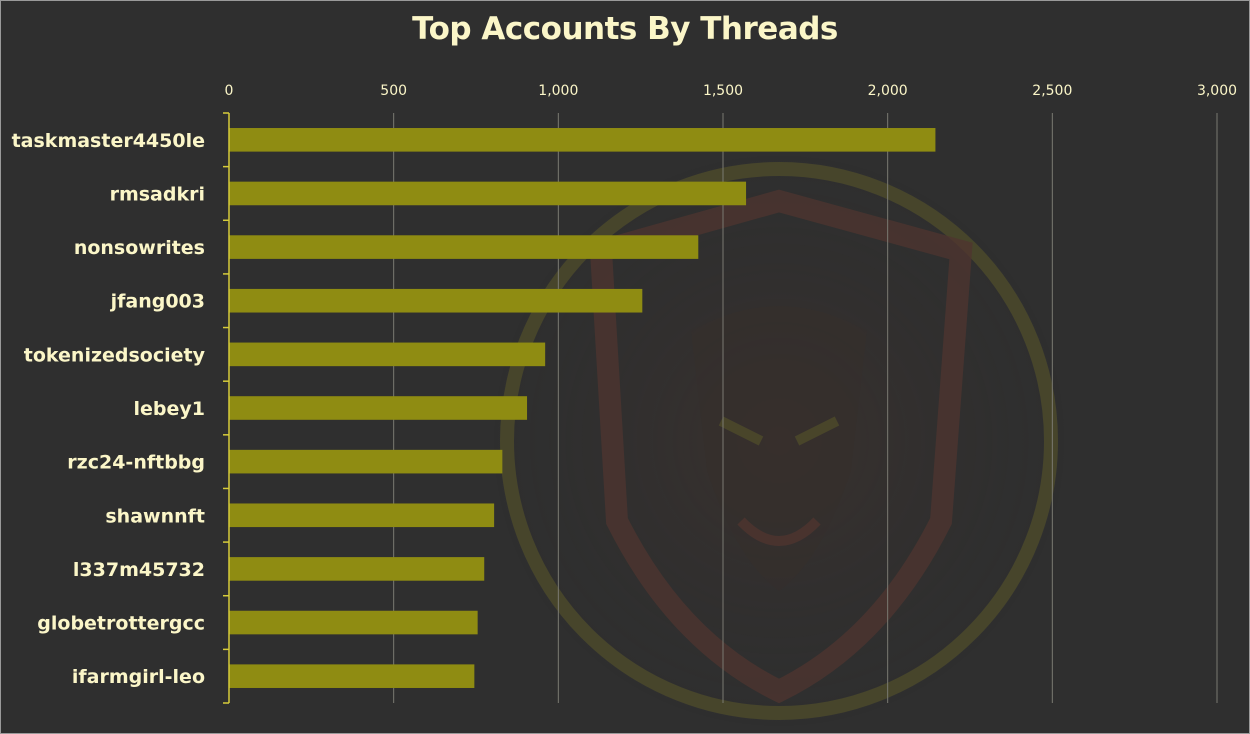  Describe the element at coordinates (139, 570) in the screenshot. I see `y-category-label: l337m45732` at that location.